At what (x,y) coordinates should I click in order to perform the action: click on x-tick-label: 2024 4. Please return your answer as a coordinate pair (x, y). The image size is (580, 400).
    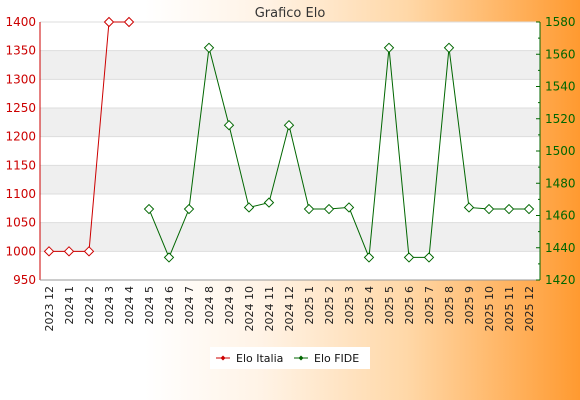
    Looking at the image, I should click on (129, 305).